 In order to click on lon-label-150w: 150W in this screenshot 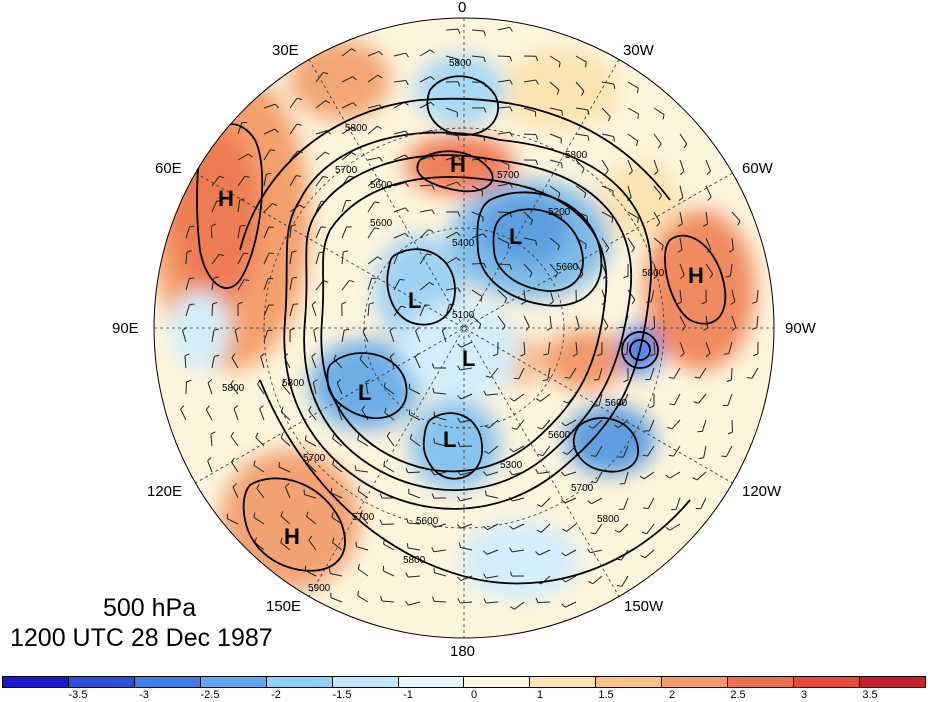, I will do `click(644, 606)`.